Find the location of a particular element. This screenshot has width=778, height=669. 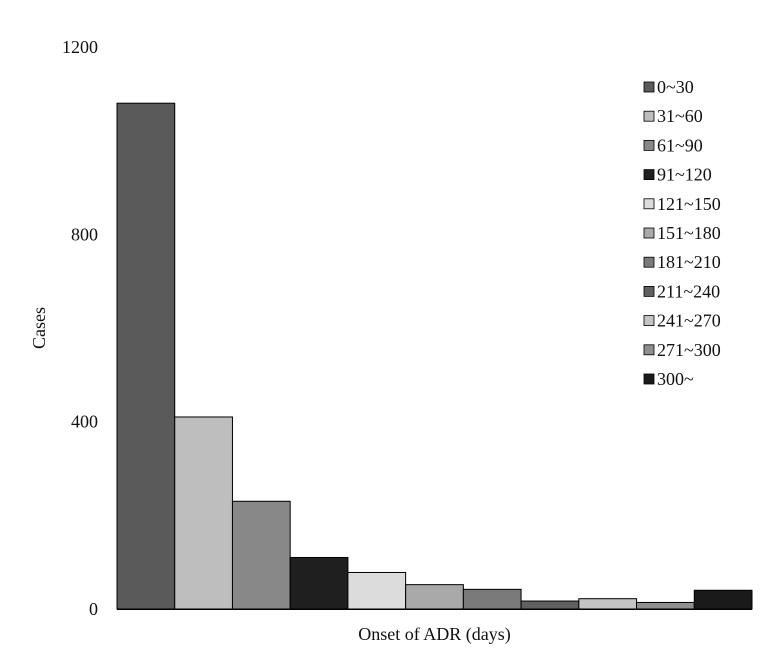

legend-label-3: 91~120 is located at coordinates (684, 175).